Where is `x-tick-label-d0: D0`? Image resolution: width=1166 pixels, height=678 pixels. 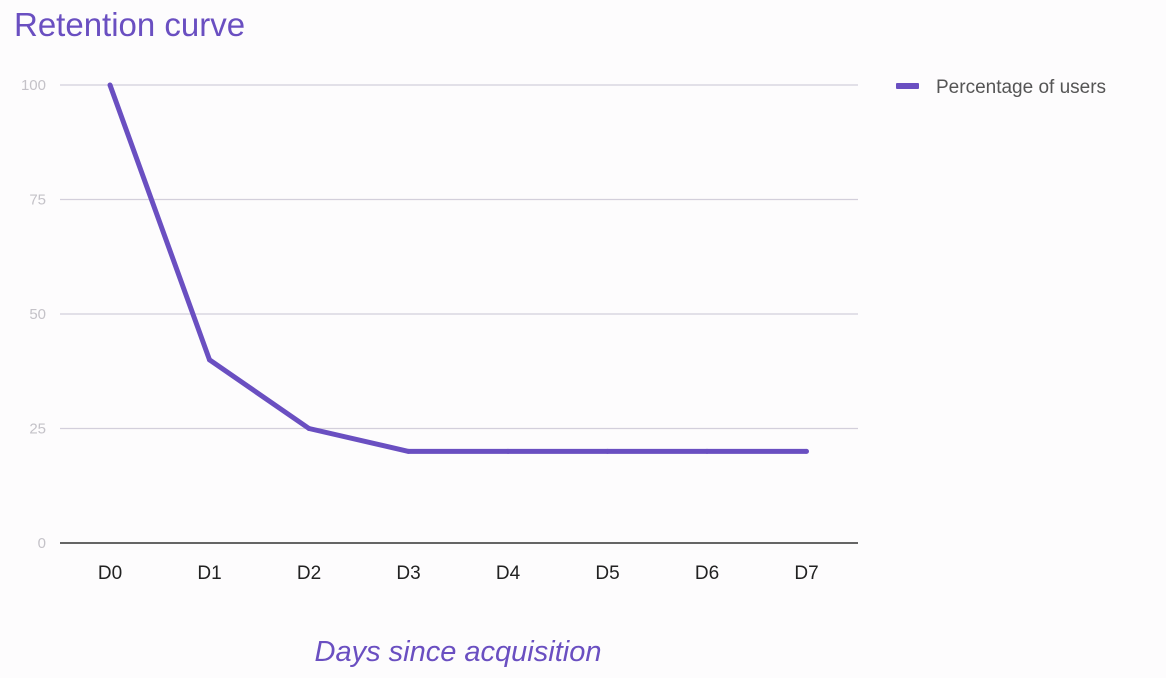
x-tick-label-d0: D0 is located at coordinates (110, 573).